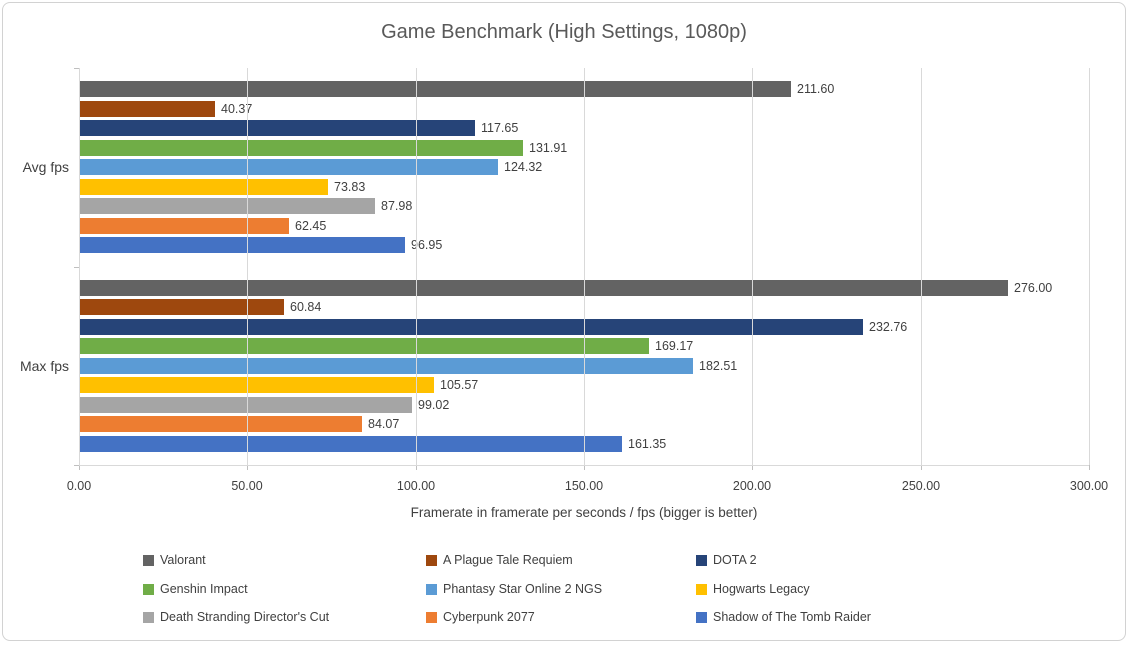 This screenshot has width=1130, height=645. I want to click on chart-title: Game Benchmark (High Settings, 1080p), so click(564, 32).